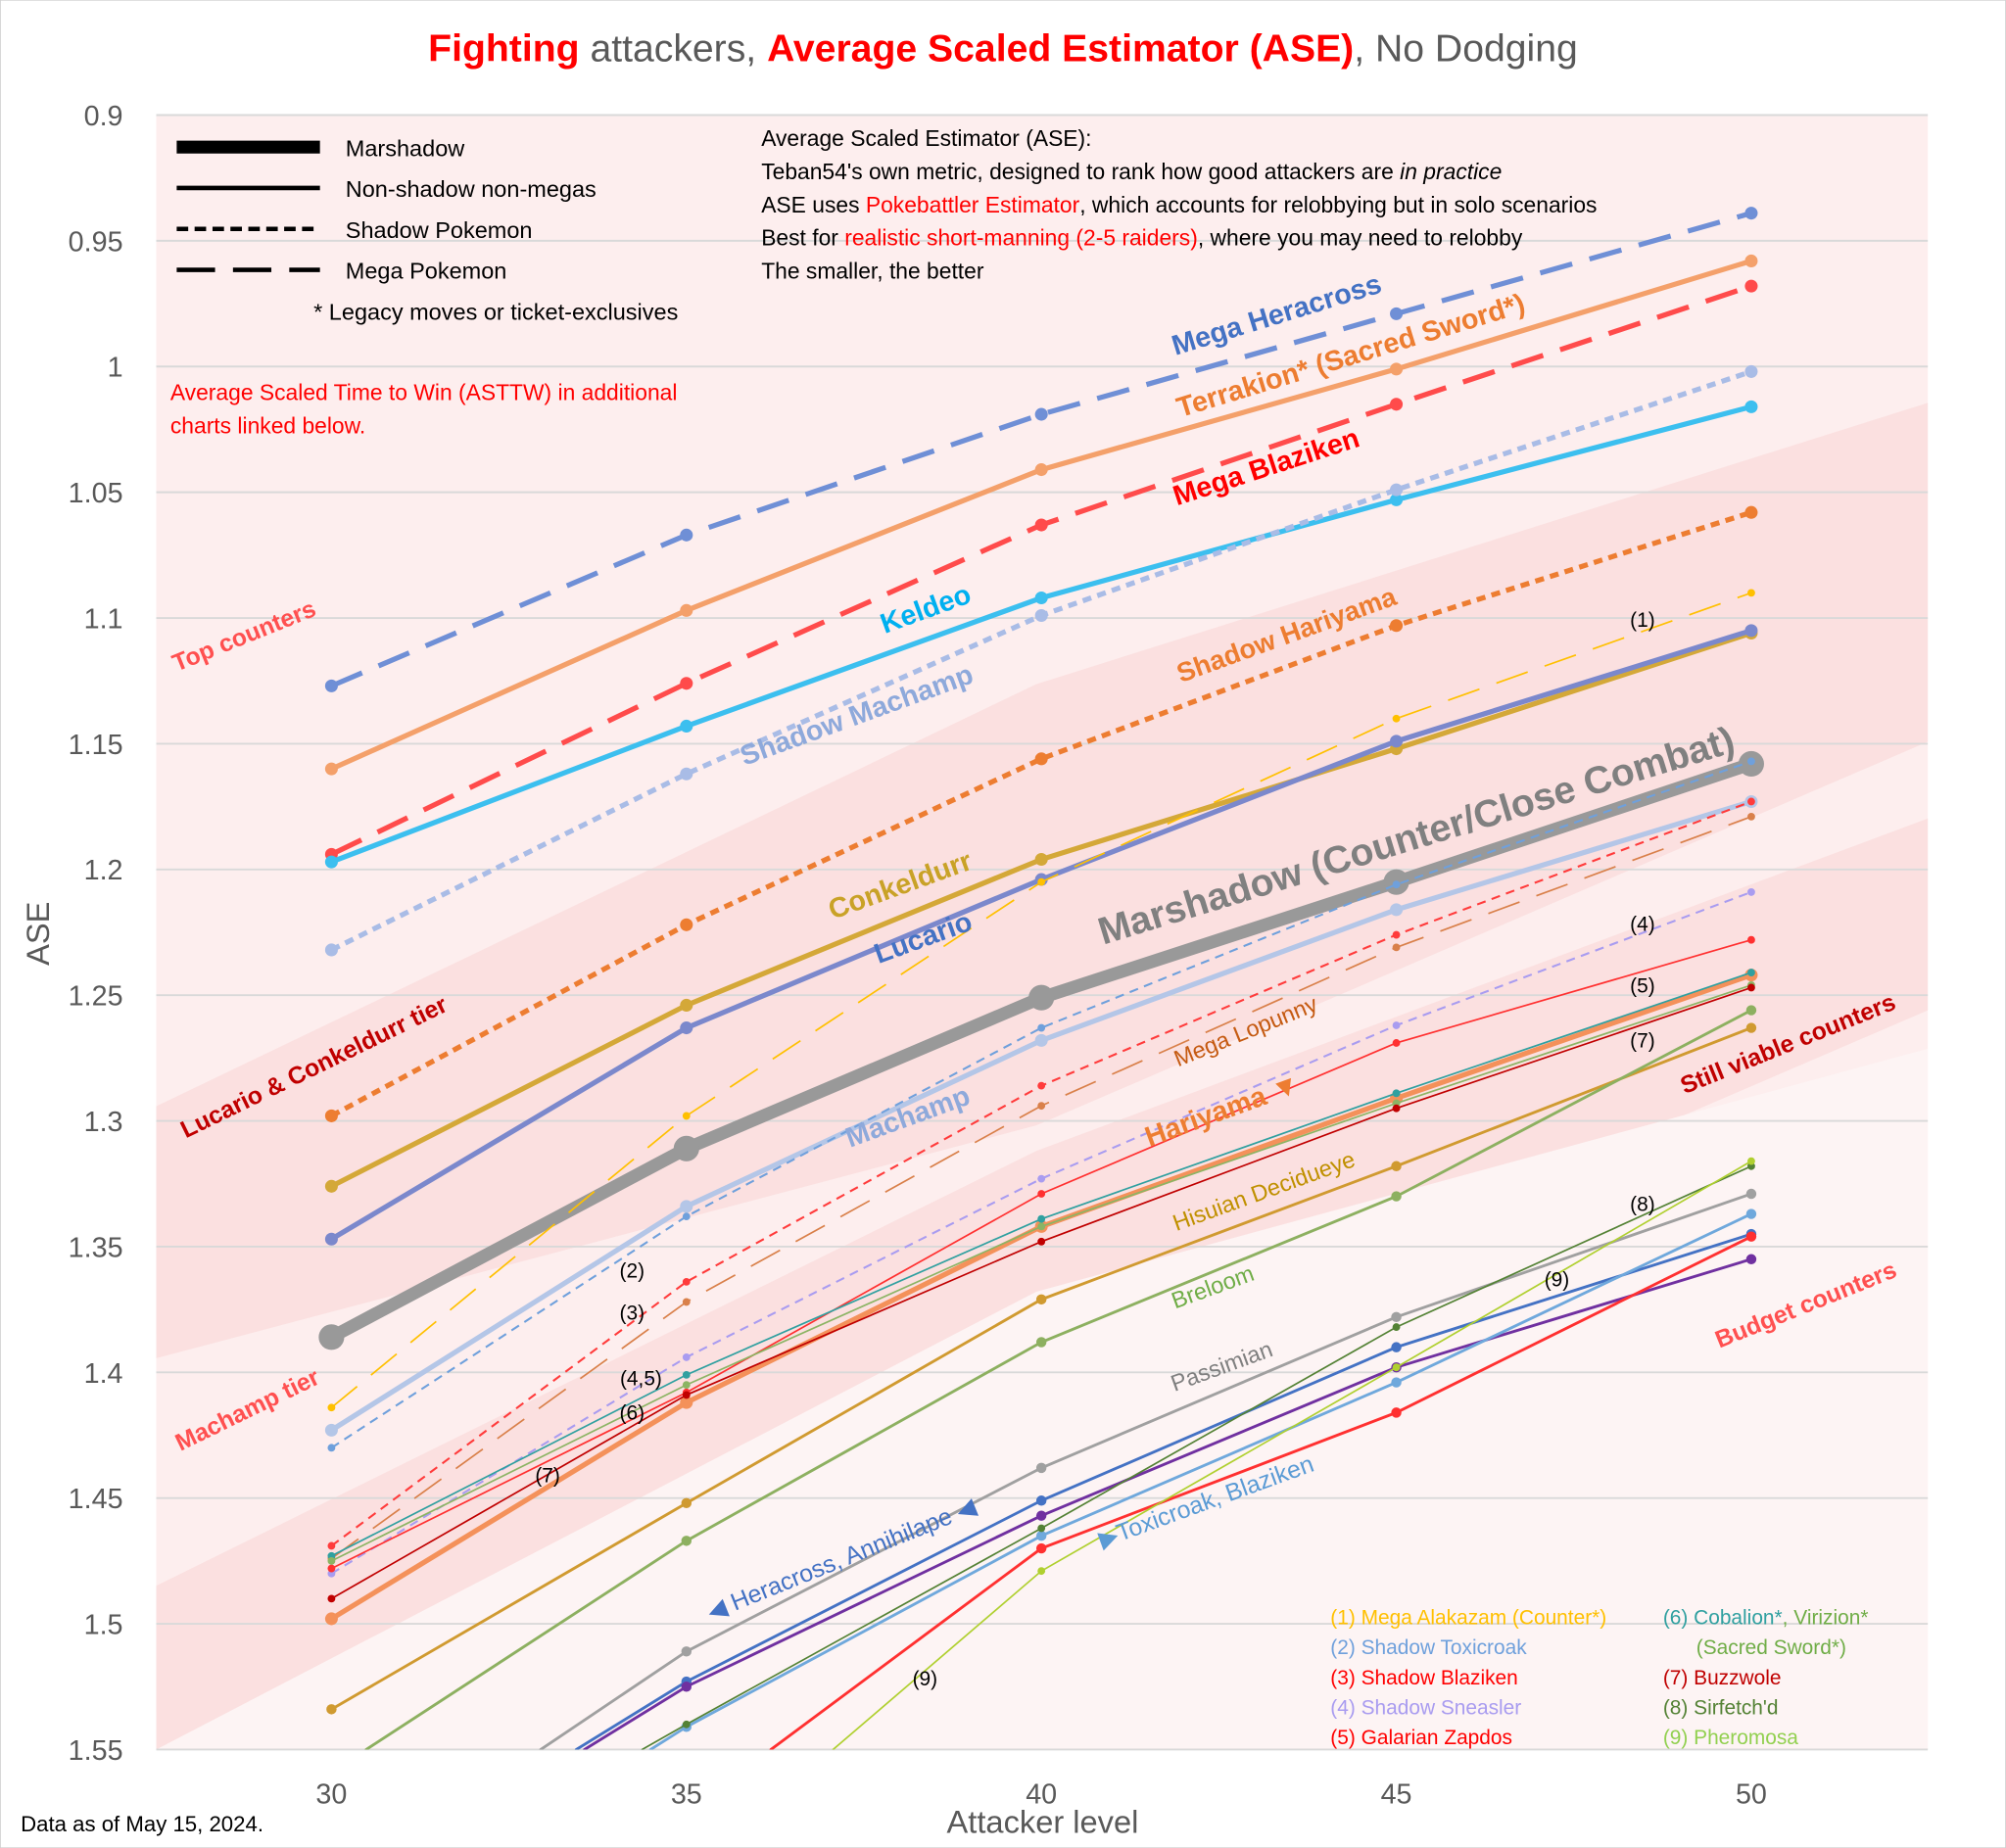 This screenshot has width=2006, height=1848. I want to click on x-tick-label: 40, so click(1041, 1794).